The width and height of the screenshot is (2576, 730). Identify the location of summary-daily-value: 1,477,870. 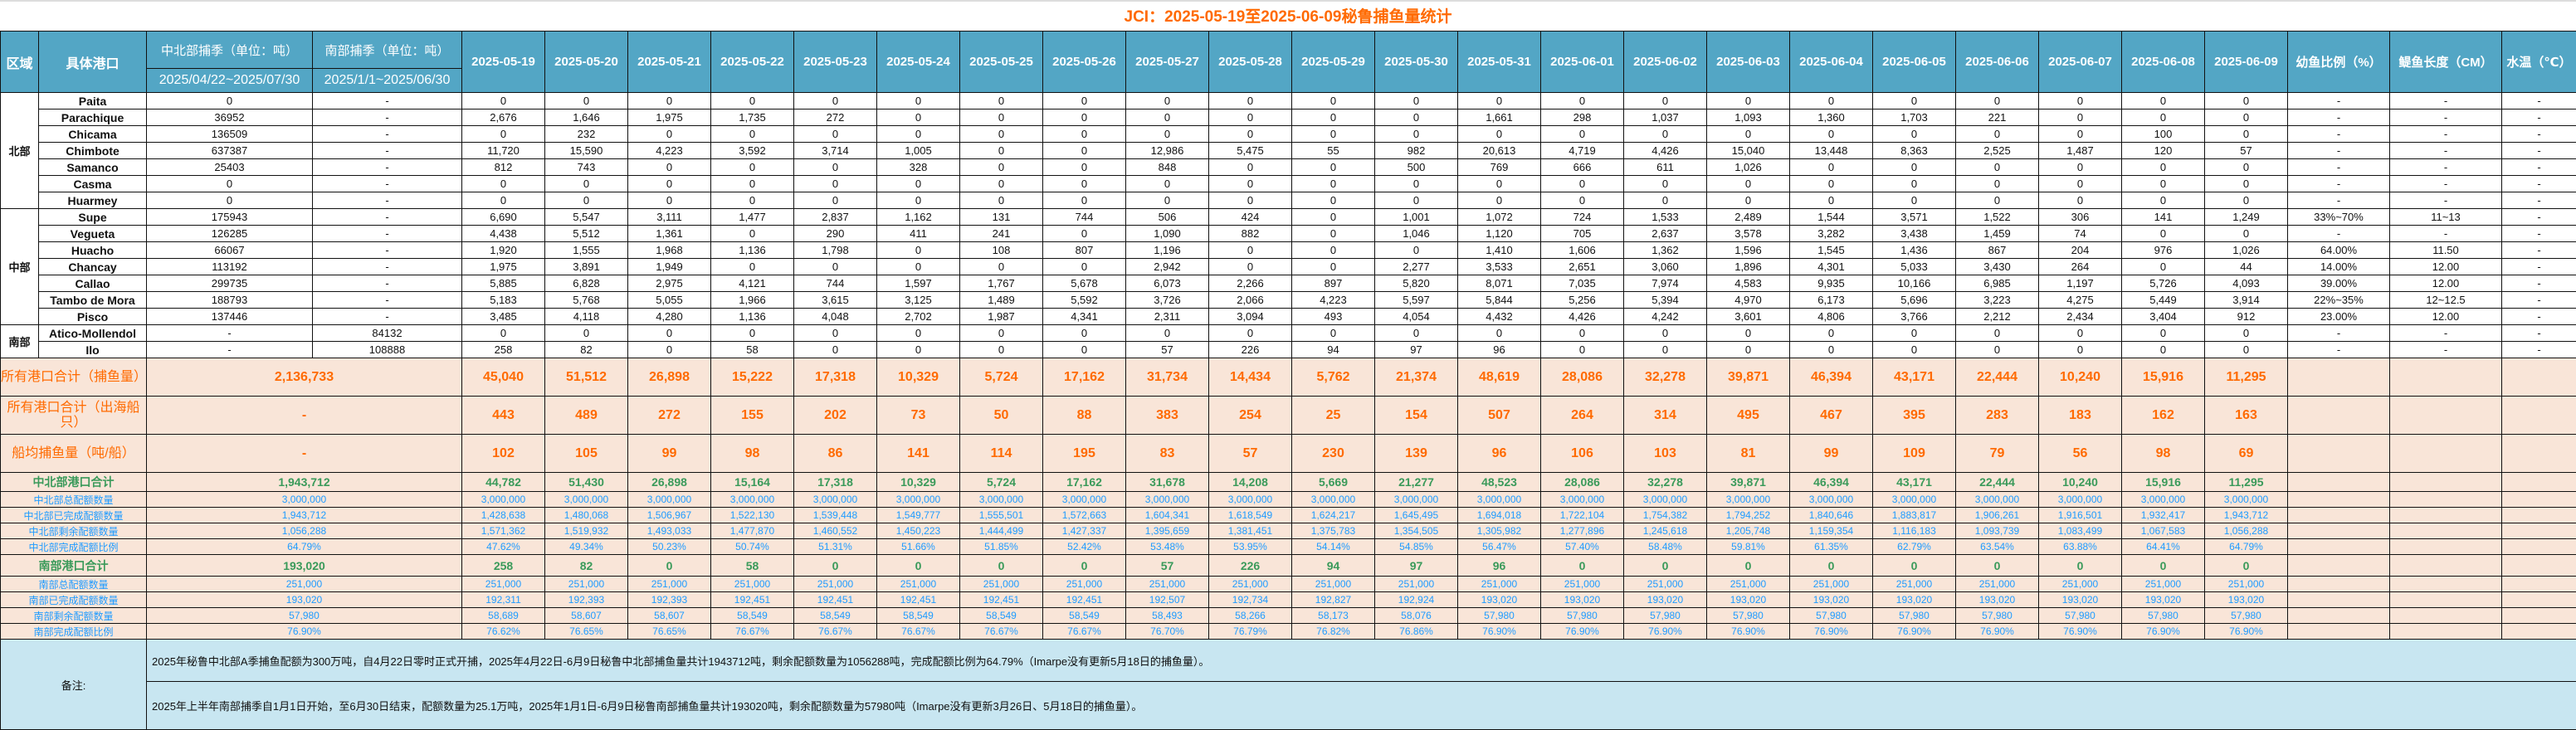
(752, 531).